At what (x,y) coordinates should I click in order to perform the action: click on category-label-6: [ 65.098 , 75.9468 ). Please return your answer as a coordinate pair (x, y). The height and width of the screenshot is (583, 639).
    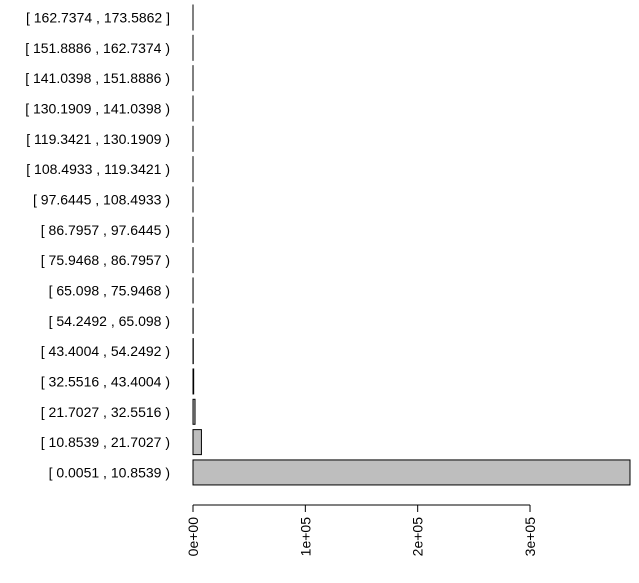
    Looking at the image, I should click on (109, 290).